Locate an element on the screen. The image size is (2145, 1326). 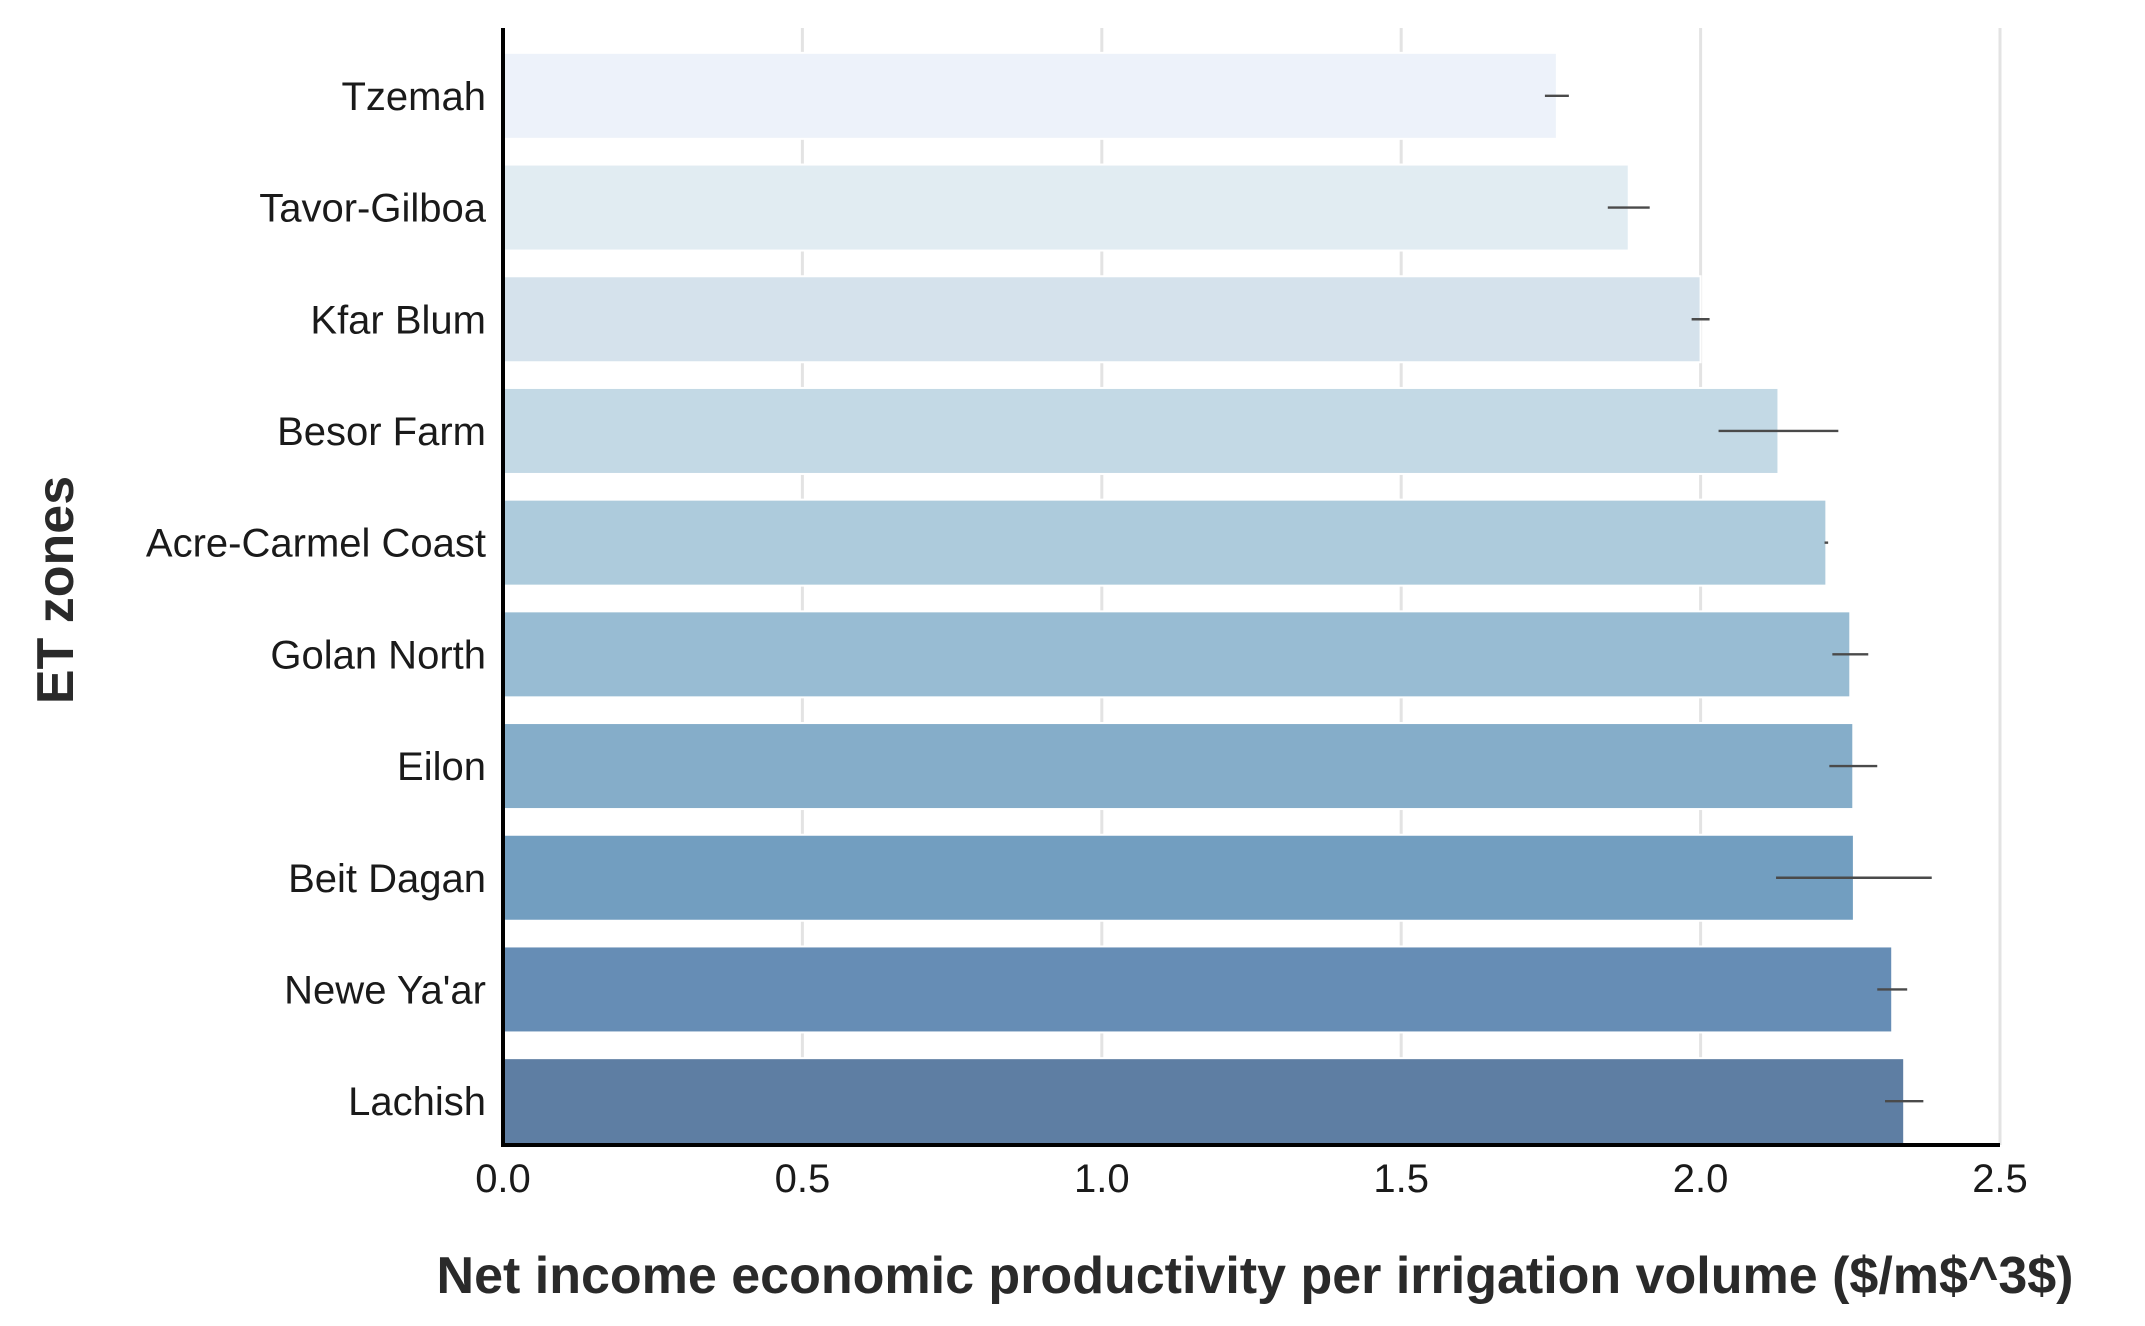
y-tick-label: Lachish is located at coordinates (417, 1102).